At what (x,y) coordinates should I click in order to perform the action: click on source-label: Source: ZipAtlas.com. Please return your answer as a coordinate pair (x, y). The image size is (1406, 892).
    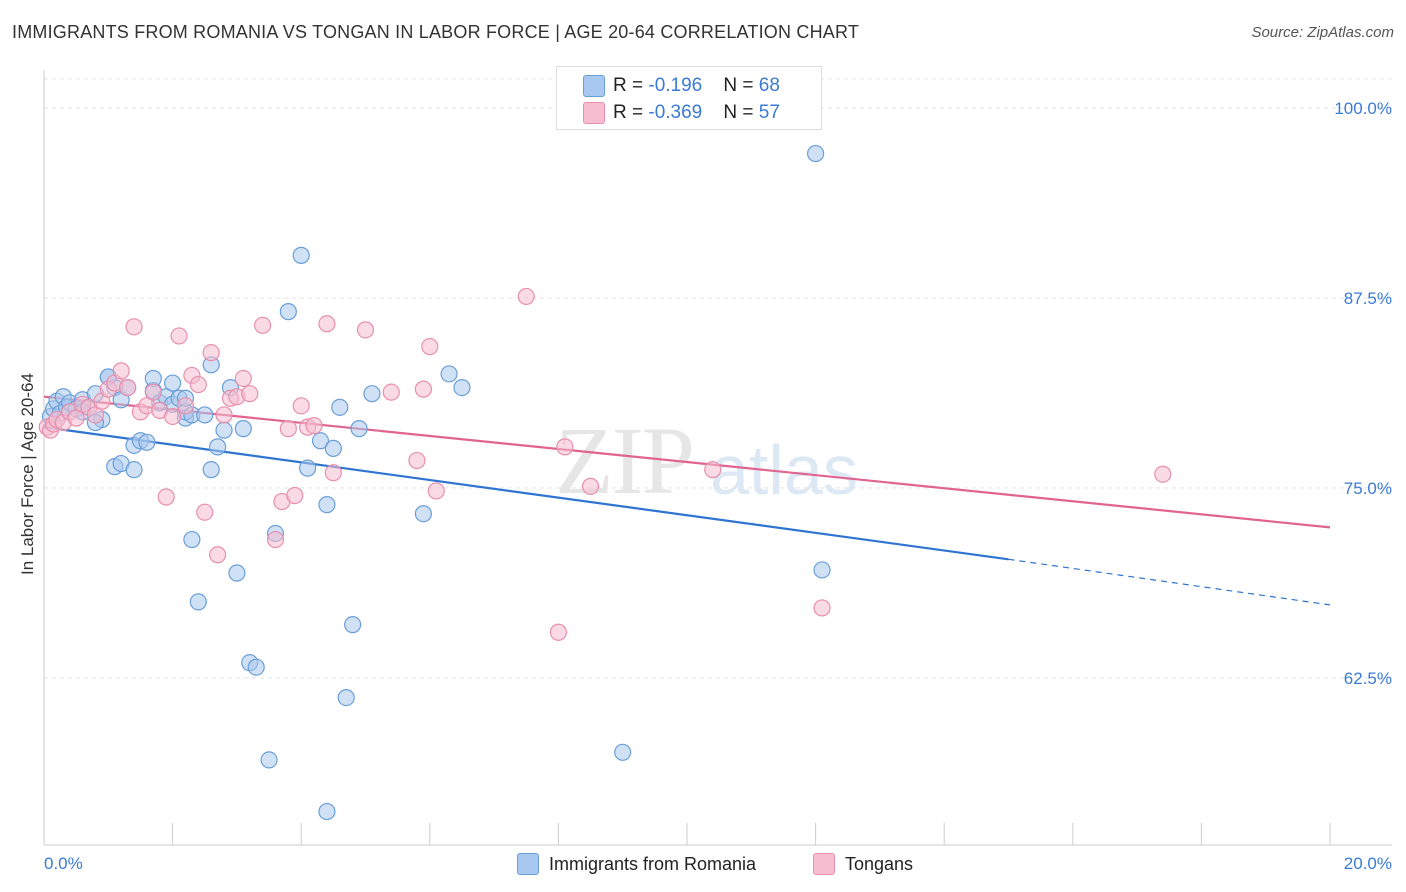
    Looking at the image, I should click on (1322, 32).